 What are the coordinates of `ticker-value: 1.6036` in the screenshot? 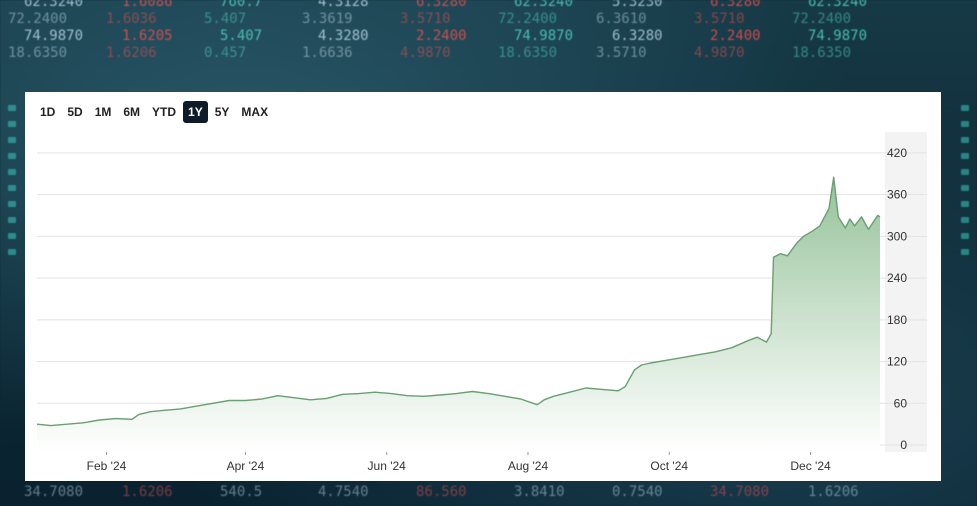 It's located at (131, 19).